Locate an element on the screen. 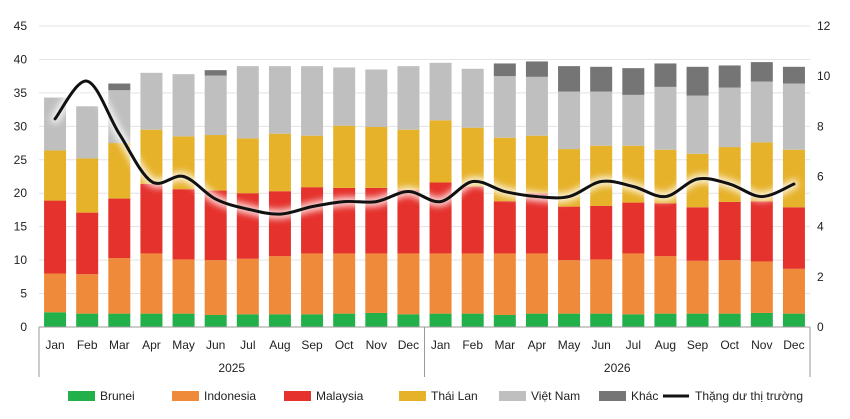 This screenshot has height=419, width=850. y-left-tick-label: 35 is located at coordinates (21, 93).